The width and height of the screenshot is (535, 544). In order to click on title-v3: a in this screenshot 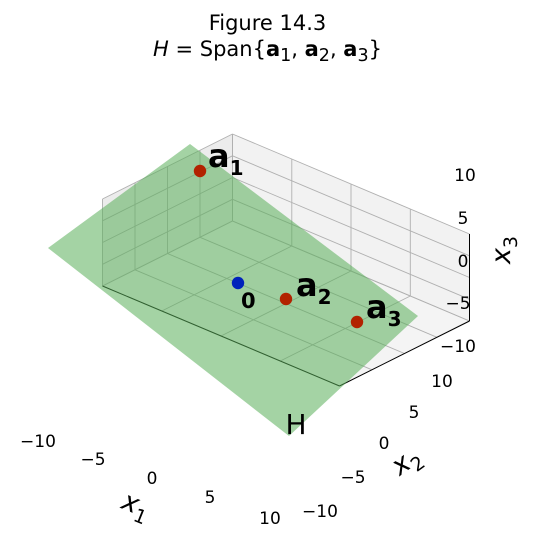, I will do `click(350, 49)`.